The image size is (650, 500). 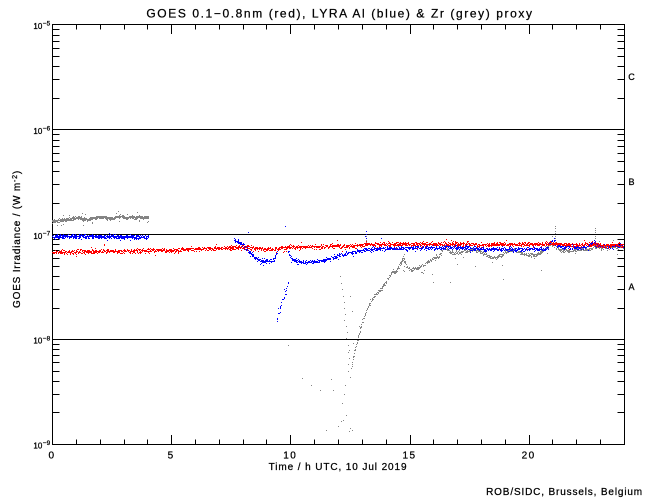 I want to click on svg-text: C, so click(x=631, y=77).